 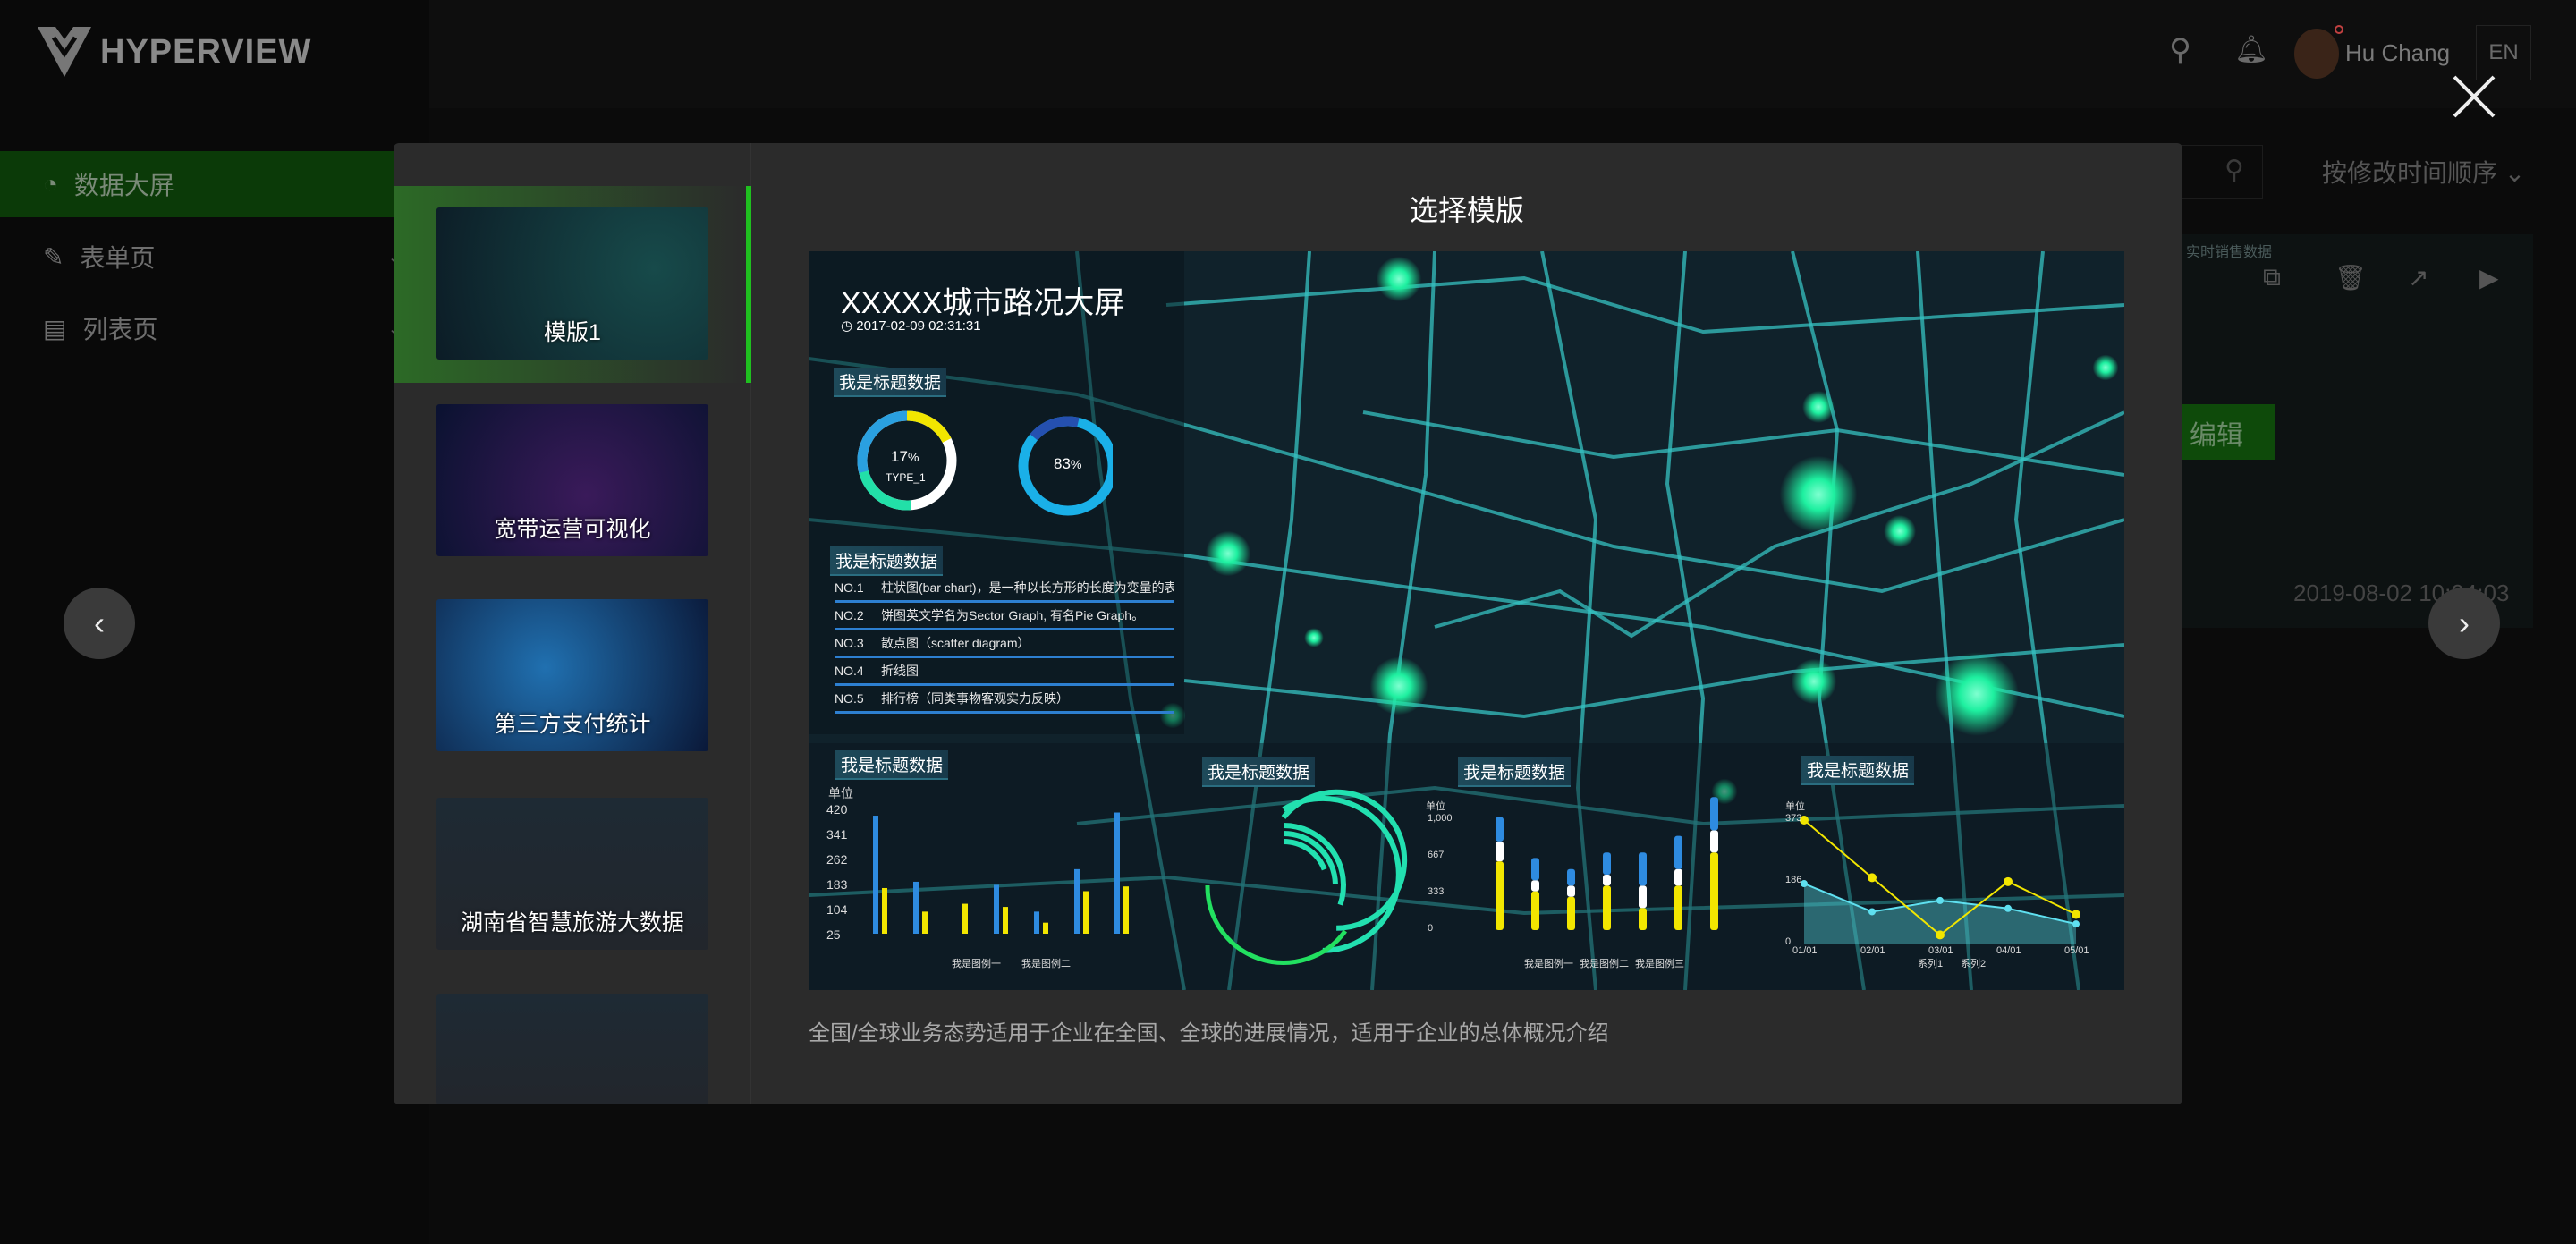 What do you see at coordinates (2228, 432) in the screenshot?
I see `edit-button: 编辑` at bounding box center [2228, 432].